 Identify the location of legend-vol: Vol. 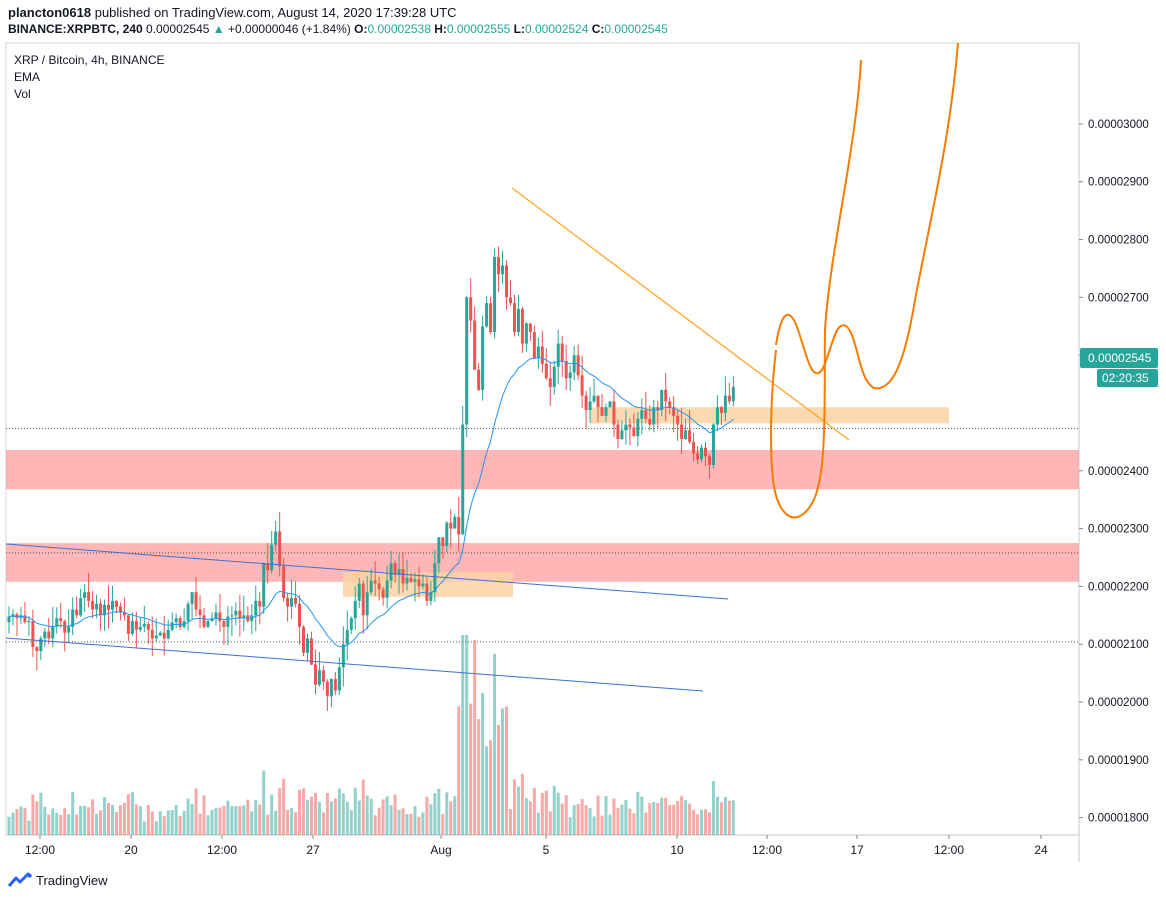
(22, 94).